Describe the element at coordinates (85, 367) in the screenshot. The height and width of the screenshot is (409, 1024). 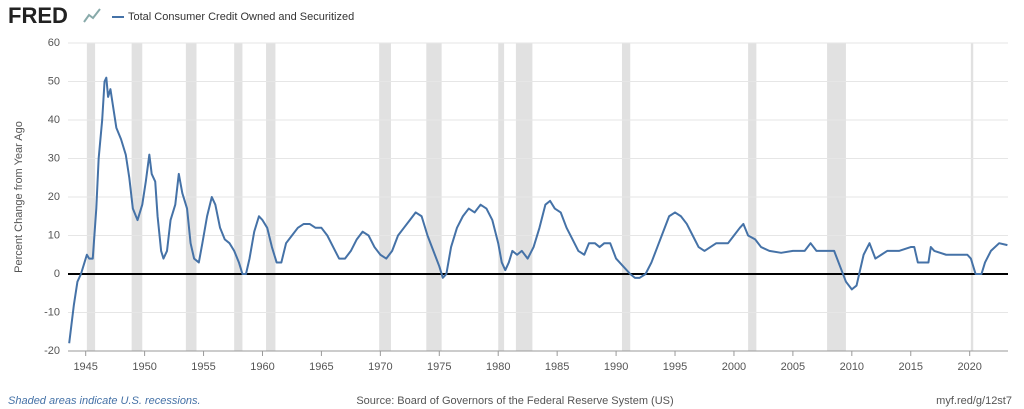
I see `x-tick-label: 1945` at that location.